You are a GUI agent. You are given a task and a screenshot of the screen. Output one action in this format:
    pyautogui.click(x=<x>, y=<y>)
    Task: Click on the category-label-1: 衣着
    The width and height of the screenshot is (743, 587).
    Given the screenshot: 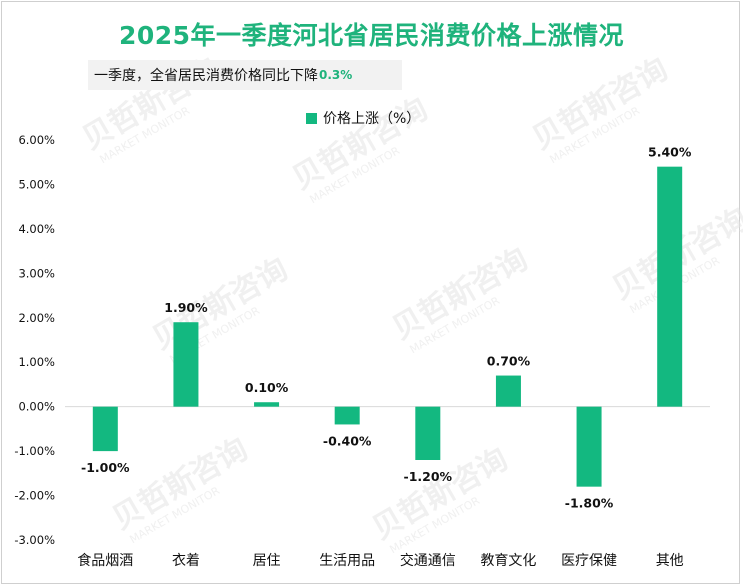 What is the action you would take?
    pyautogui.click(x=186, y=561)
    